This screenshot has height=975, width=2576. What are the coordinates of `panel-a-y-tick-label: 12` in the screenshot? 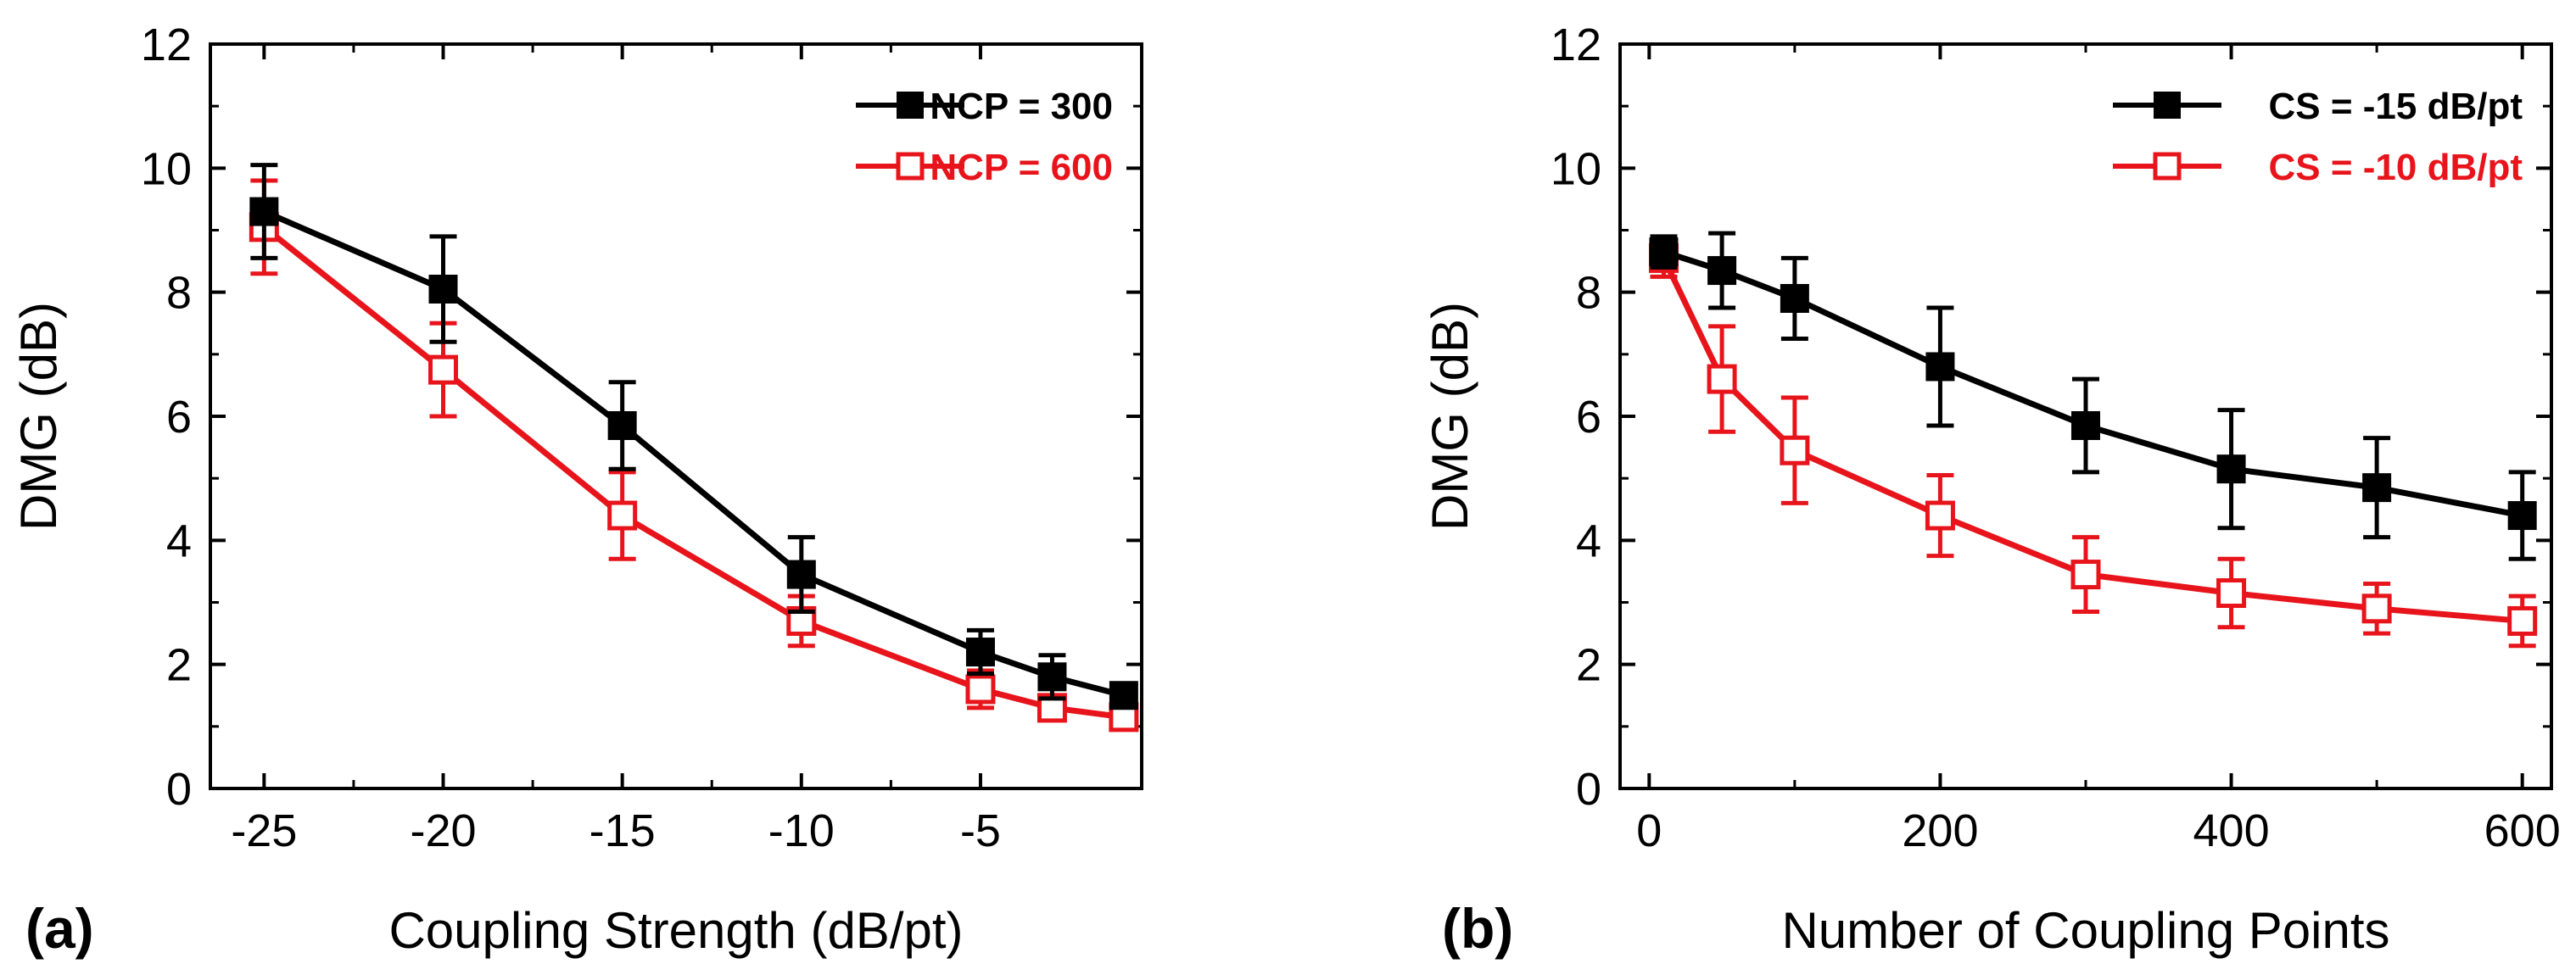 It's located at (166, 45).